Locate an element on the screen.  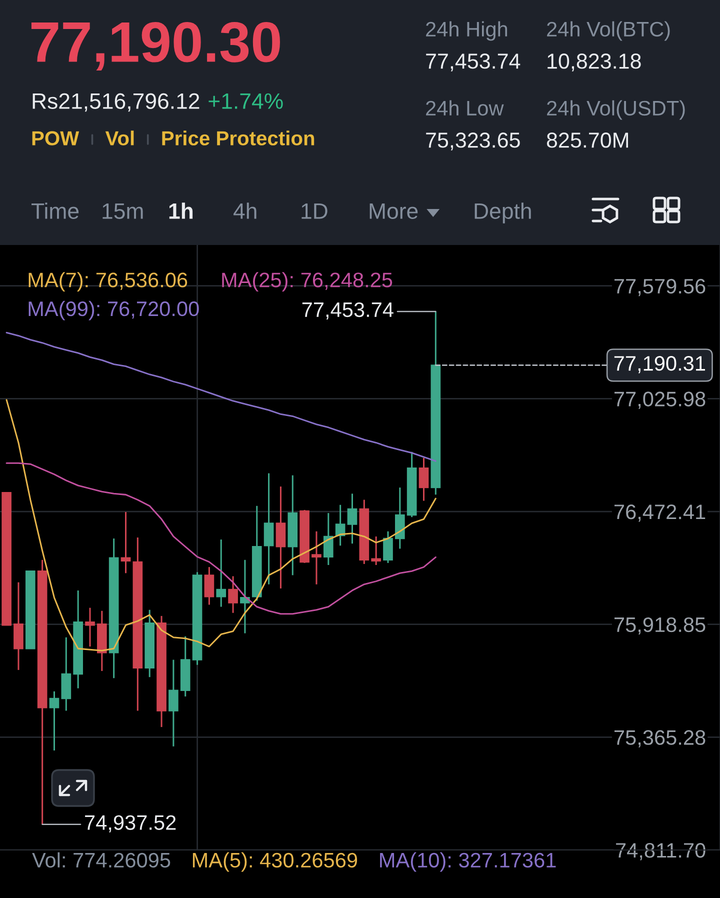
text: 24h Low is located at coordinates (465, 108).